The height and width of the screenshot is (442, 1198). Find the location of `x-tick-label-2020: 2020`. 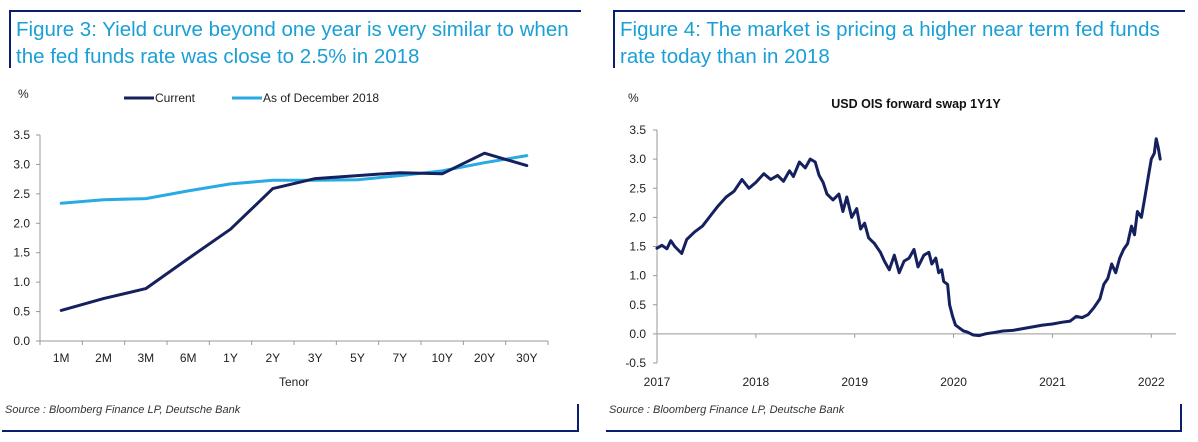

x-tick-label-2020: 2020 is located at coordinates (953, 382).